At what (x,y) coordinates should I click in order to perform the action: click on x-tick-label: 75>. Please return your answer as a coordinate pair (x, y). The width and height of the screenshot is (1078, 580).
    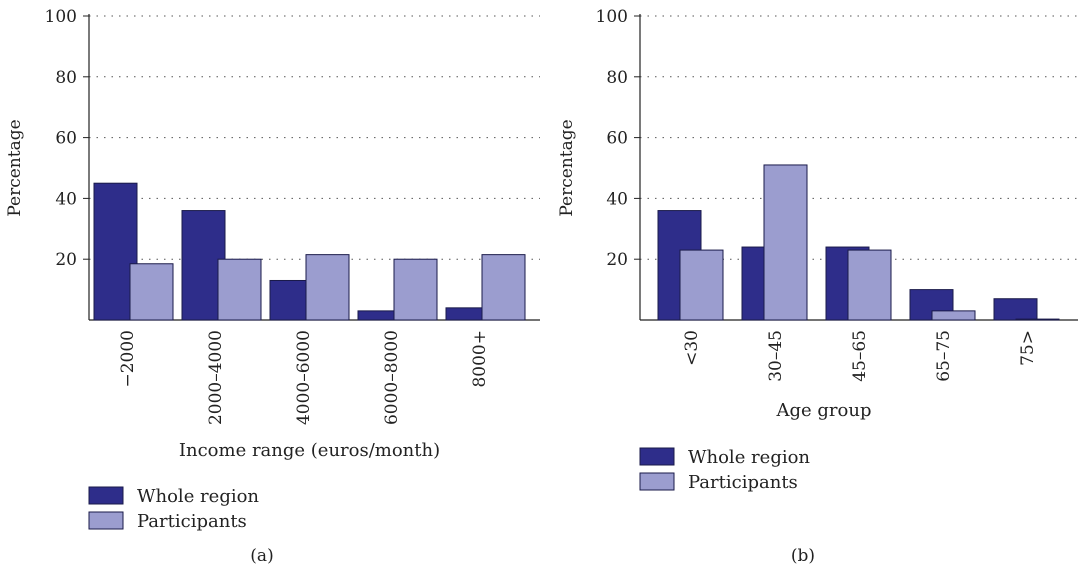
    Looking at the image, I should click on (1028, 348).